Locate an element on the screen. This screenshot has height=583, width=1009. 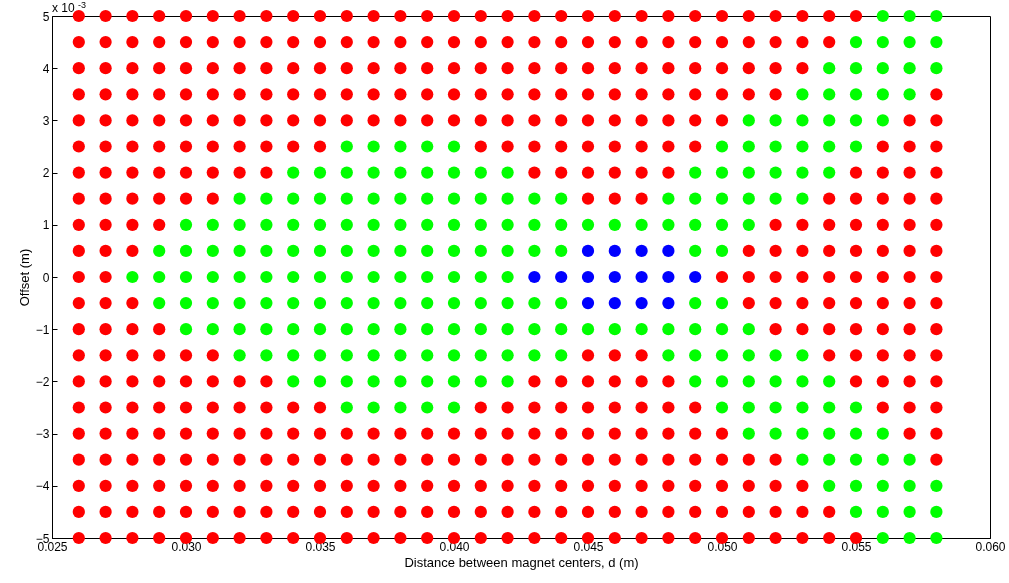
y-tick-label: −3 is located at coordinates (42, 434).